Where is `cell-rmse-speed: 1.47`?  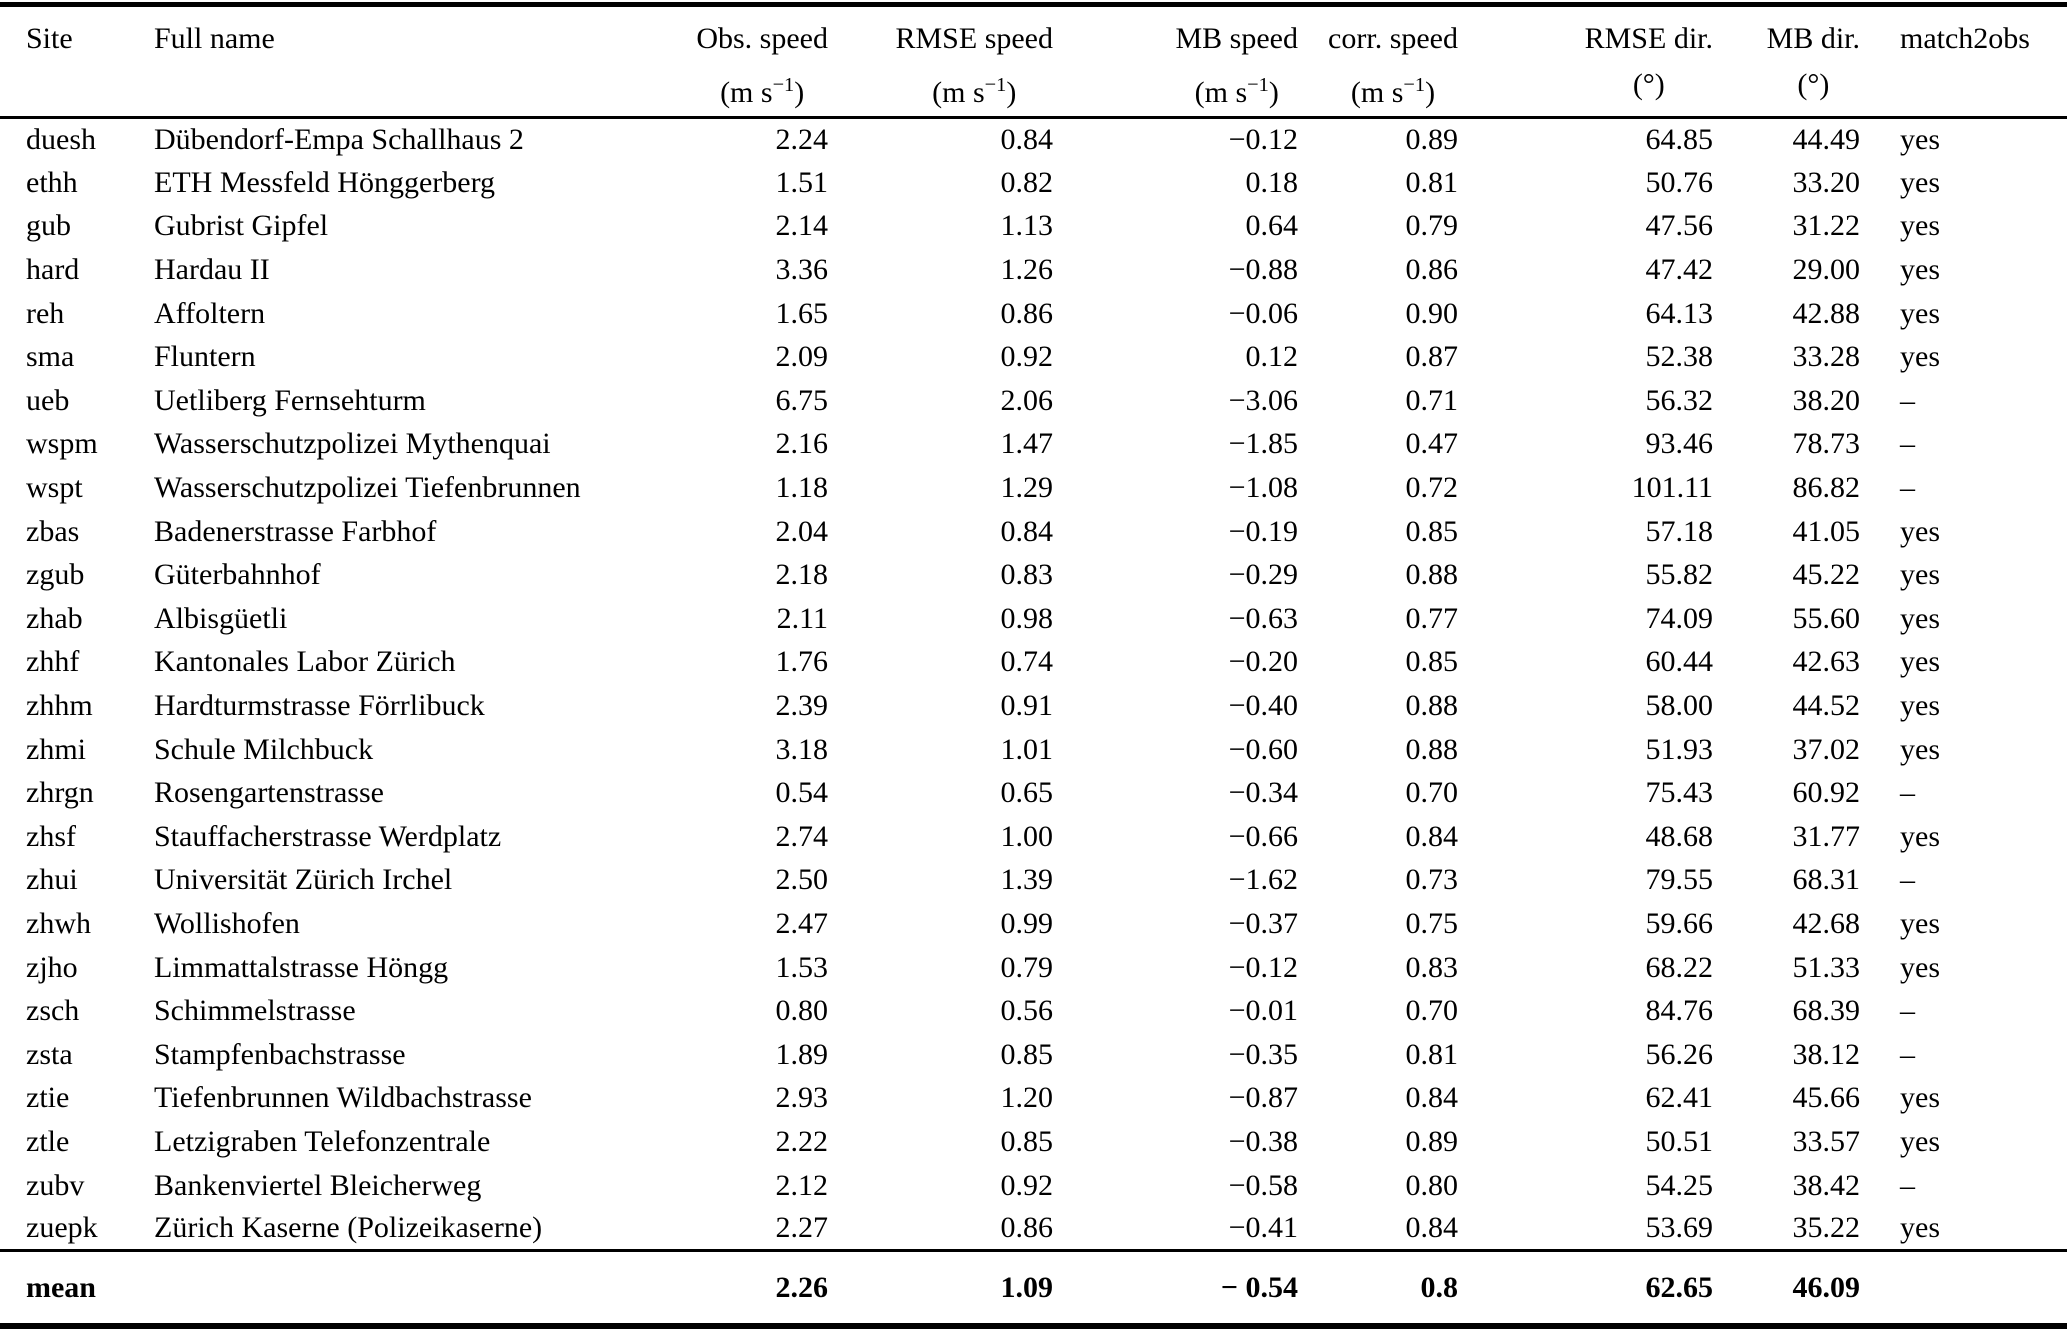
cell-rmse-speed: 1.47 is located at coordinates (1027, 444).